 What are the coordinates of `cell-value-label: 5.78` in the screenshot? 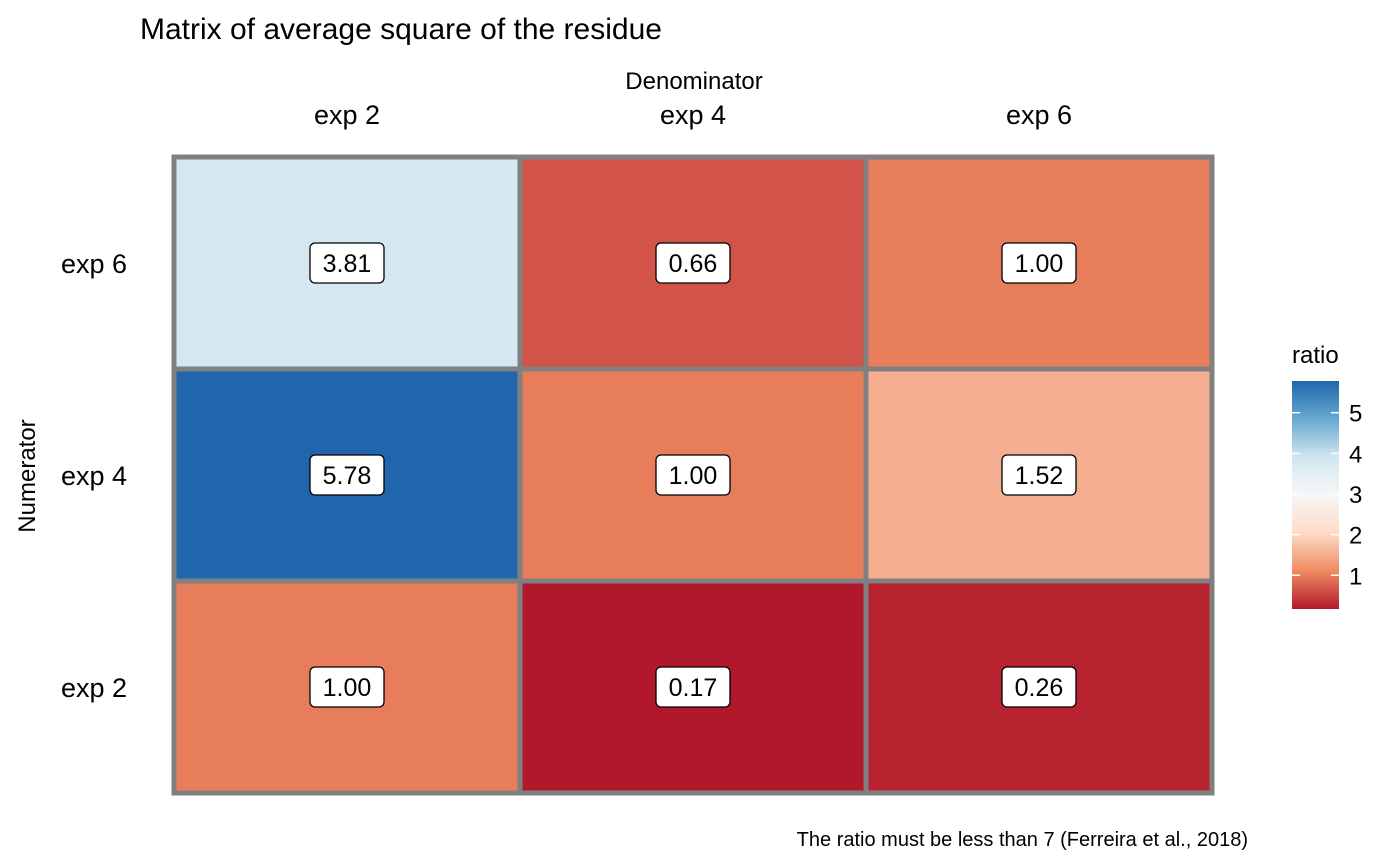 It's located at (347, 476).